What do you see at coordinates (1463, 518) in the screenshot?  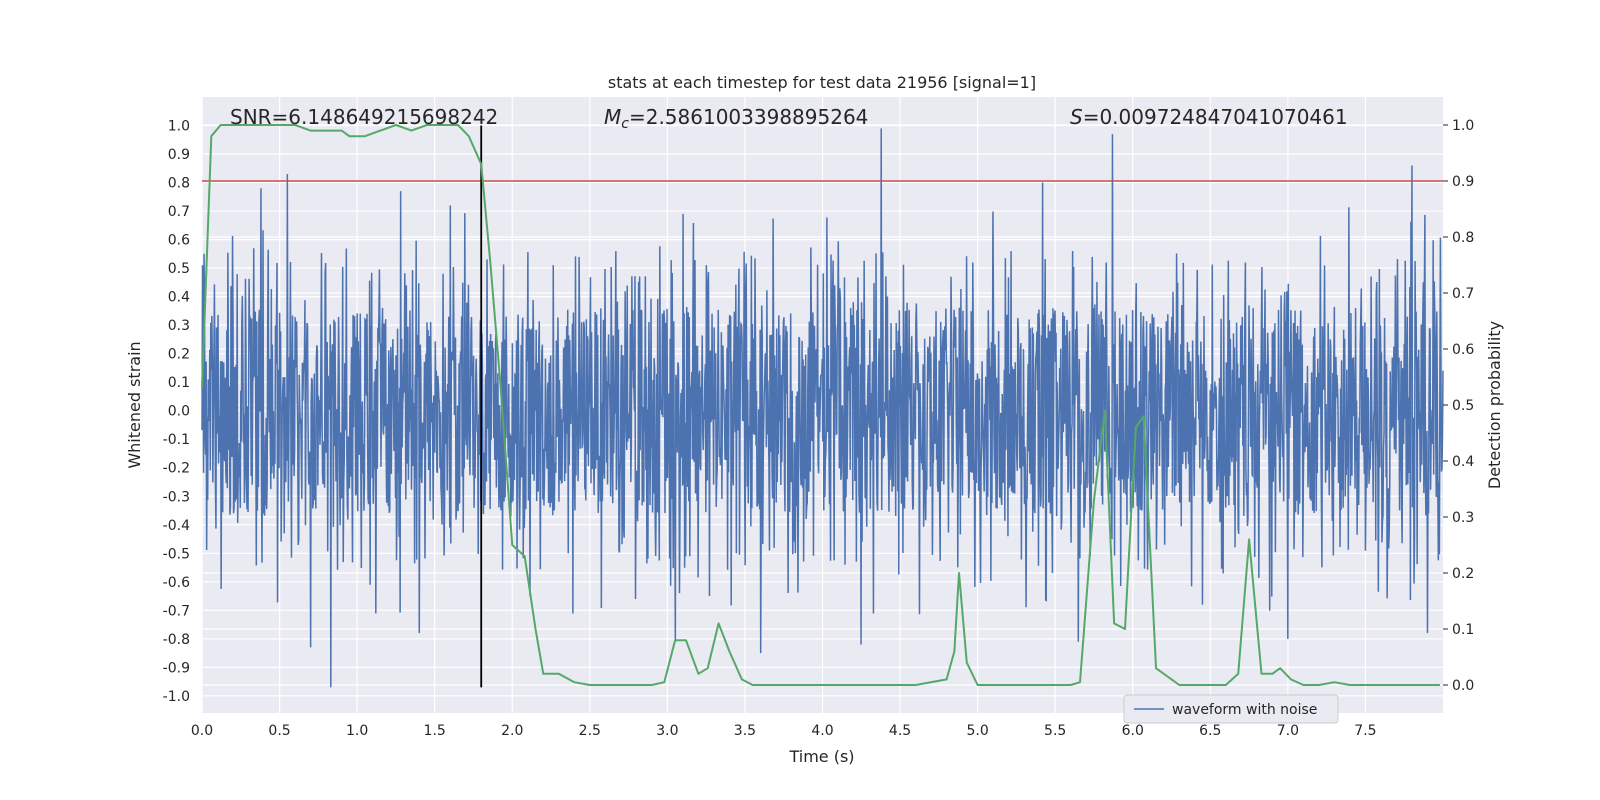 I see `y-tick-label-right: 0.3` at bounding box center [1463, 518].